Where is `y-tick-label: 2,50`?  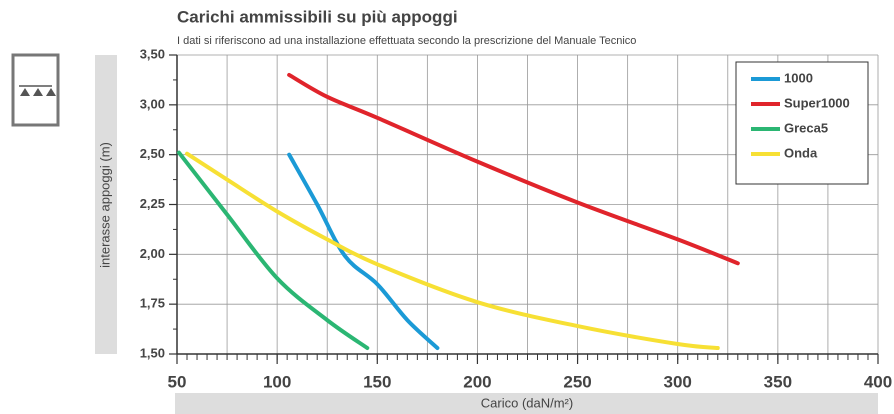
y-tick-label: 2,50 is located at coordinates (152, 153).